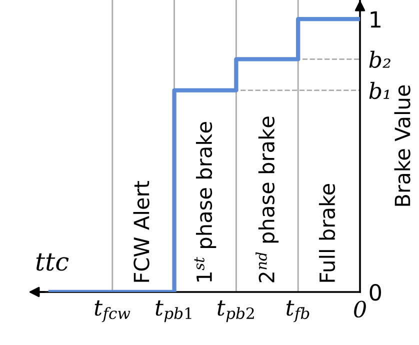 The image size is (419, 345). Describe the element at coordinates (267, 199) in the screenshot. I see `annotation: 2$^{nd}$ phase brake` at that location.